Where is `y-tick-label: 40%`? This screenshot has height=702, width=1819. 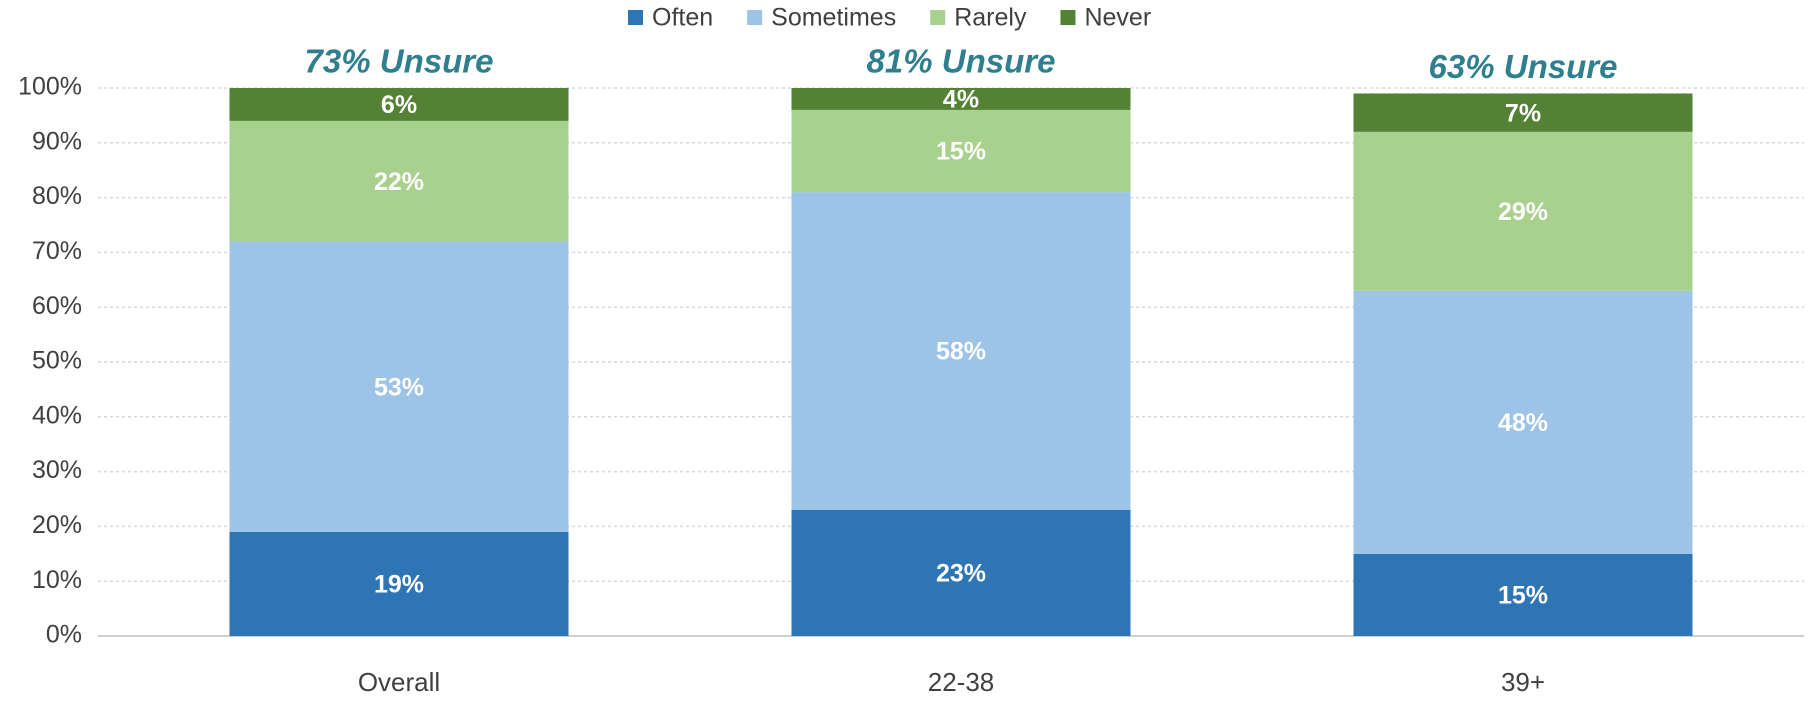 y-tick-label: 40% is located at coordinates (57, 415).